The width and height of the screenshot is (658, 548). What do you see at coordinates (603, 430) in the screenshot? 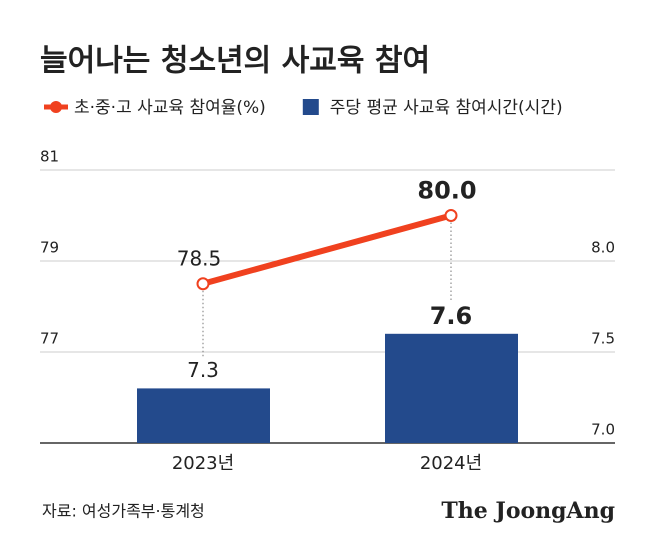
I see `y2-tick-label: 7.0` at bounding box center [603, 430].